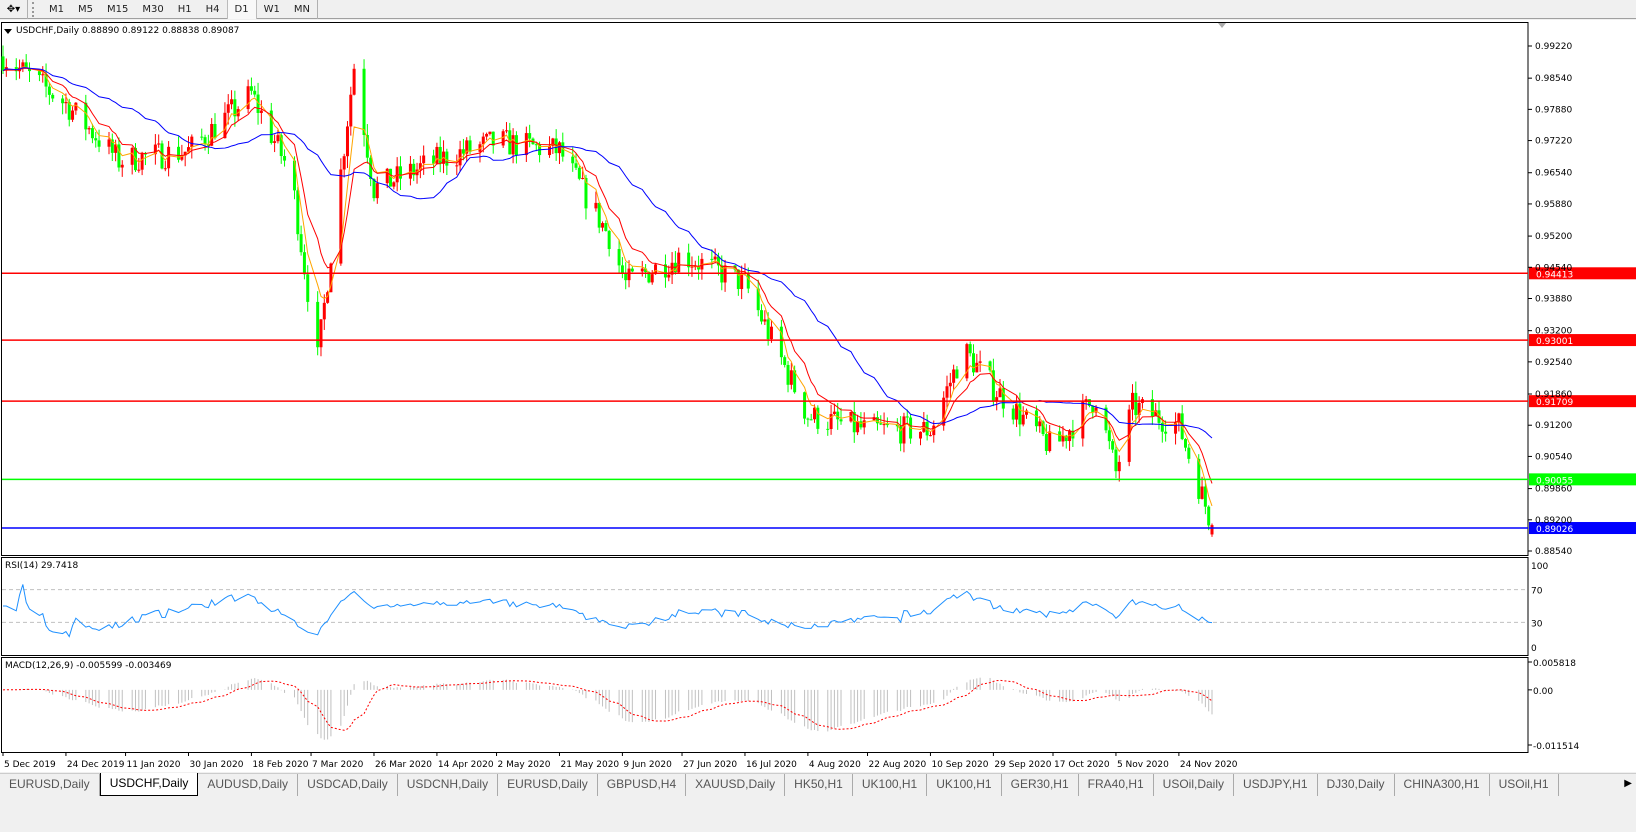  I want to click on tab-gbpusd-h4: GBPUSD,H4, so click(642, 785).